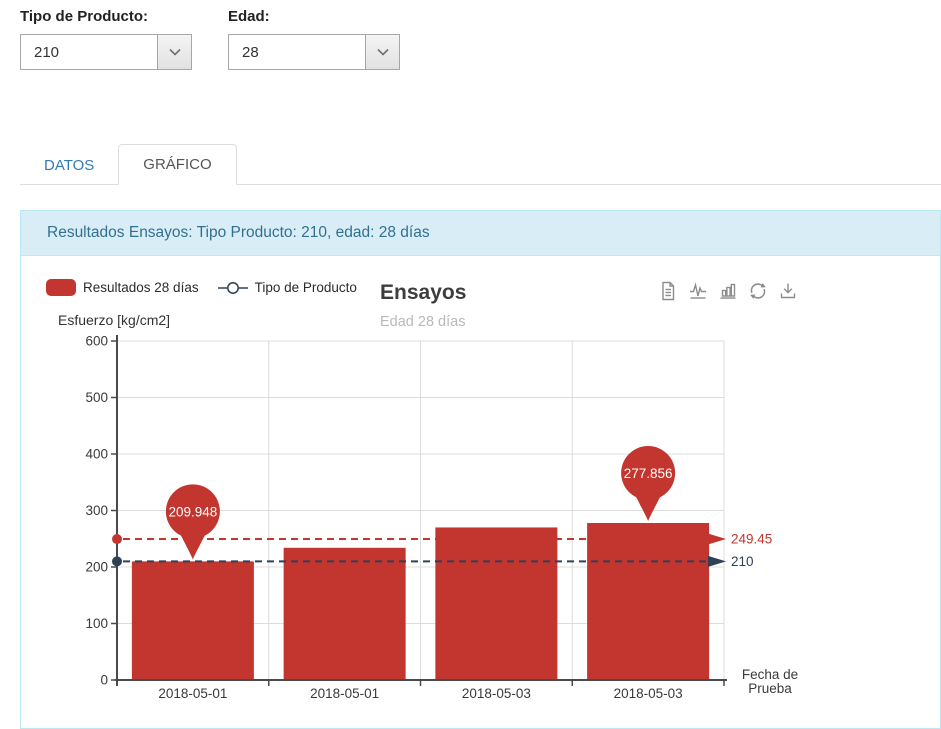 The height and width of the screenshot is (729, 941). I want to click on bar-chart-icon, so click(728, 291).